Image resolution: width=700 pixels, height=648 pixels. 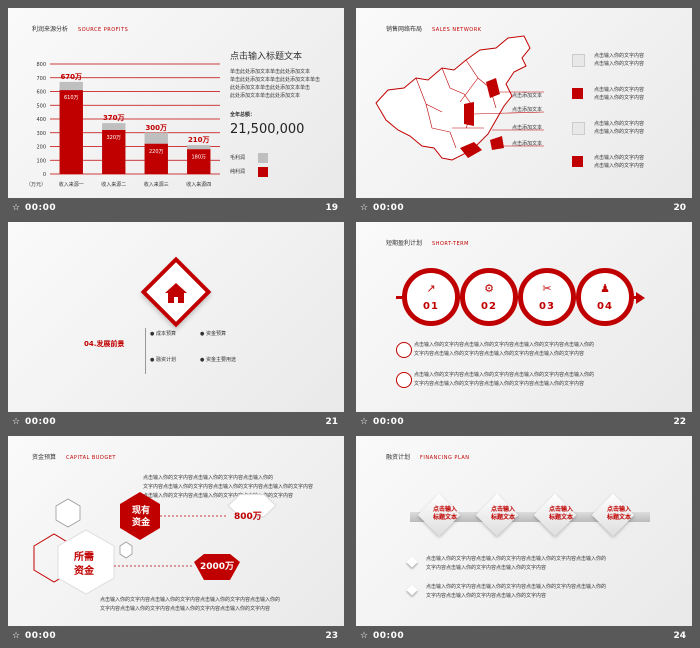 What do you see at coordinates (619, 124) in the screenshot?
I see `legend-text-3a: 点击输入你的文字内容` at bounding box center [619, 124].